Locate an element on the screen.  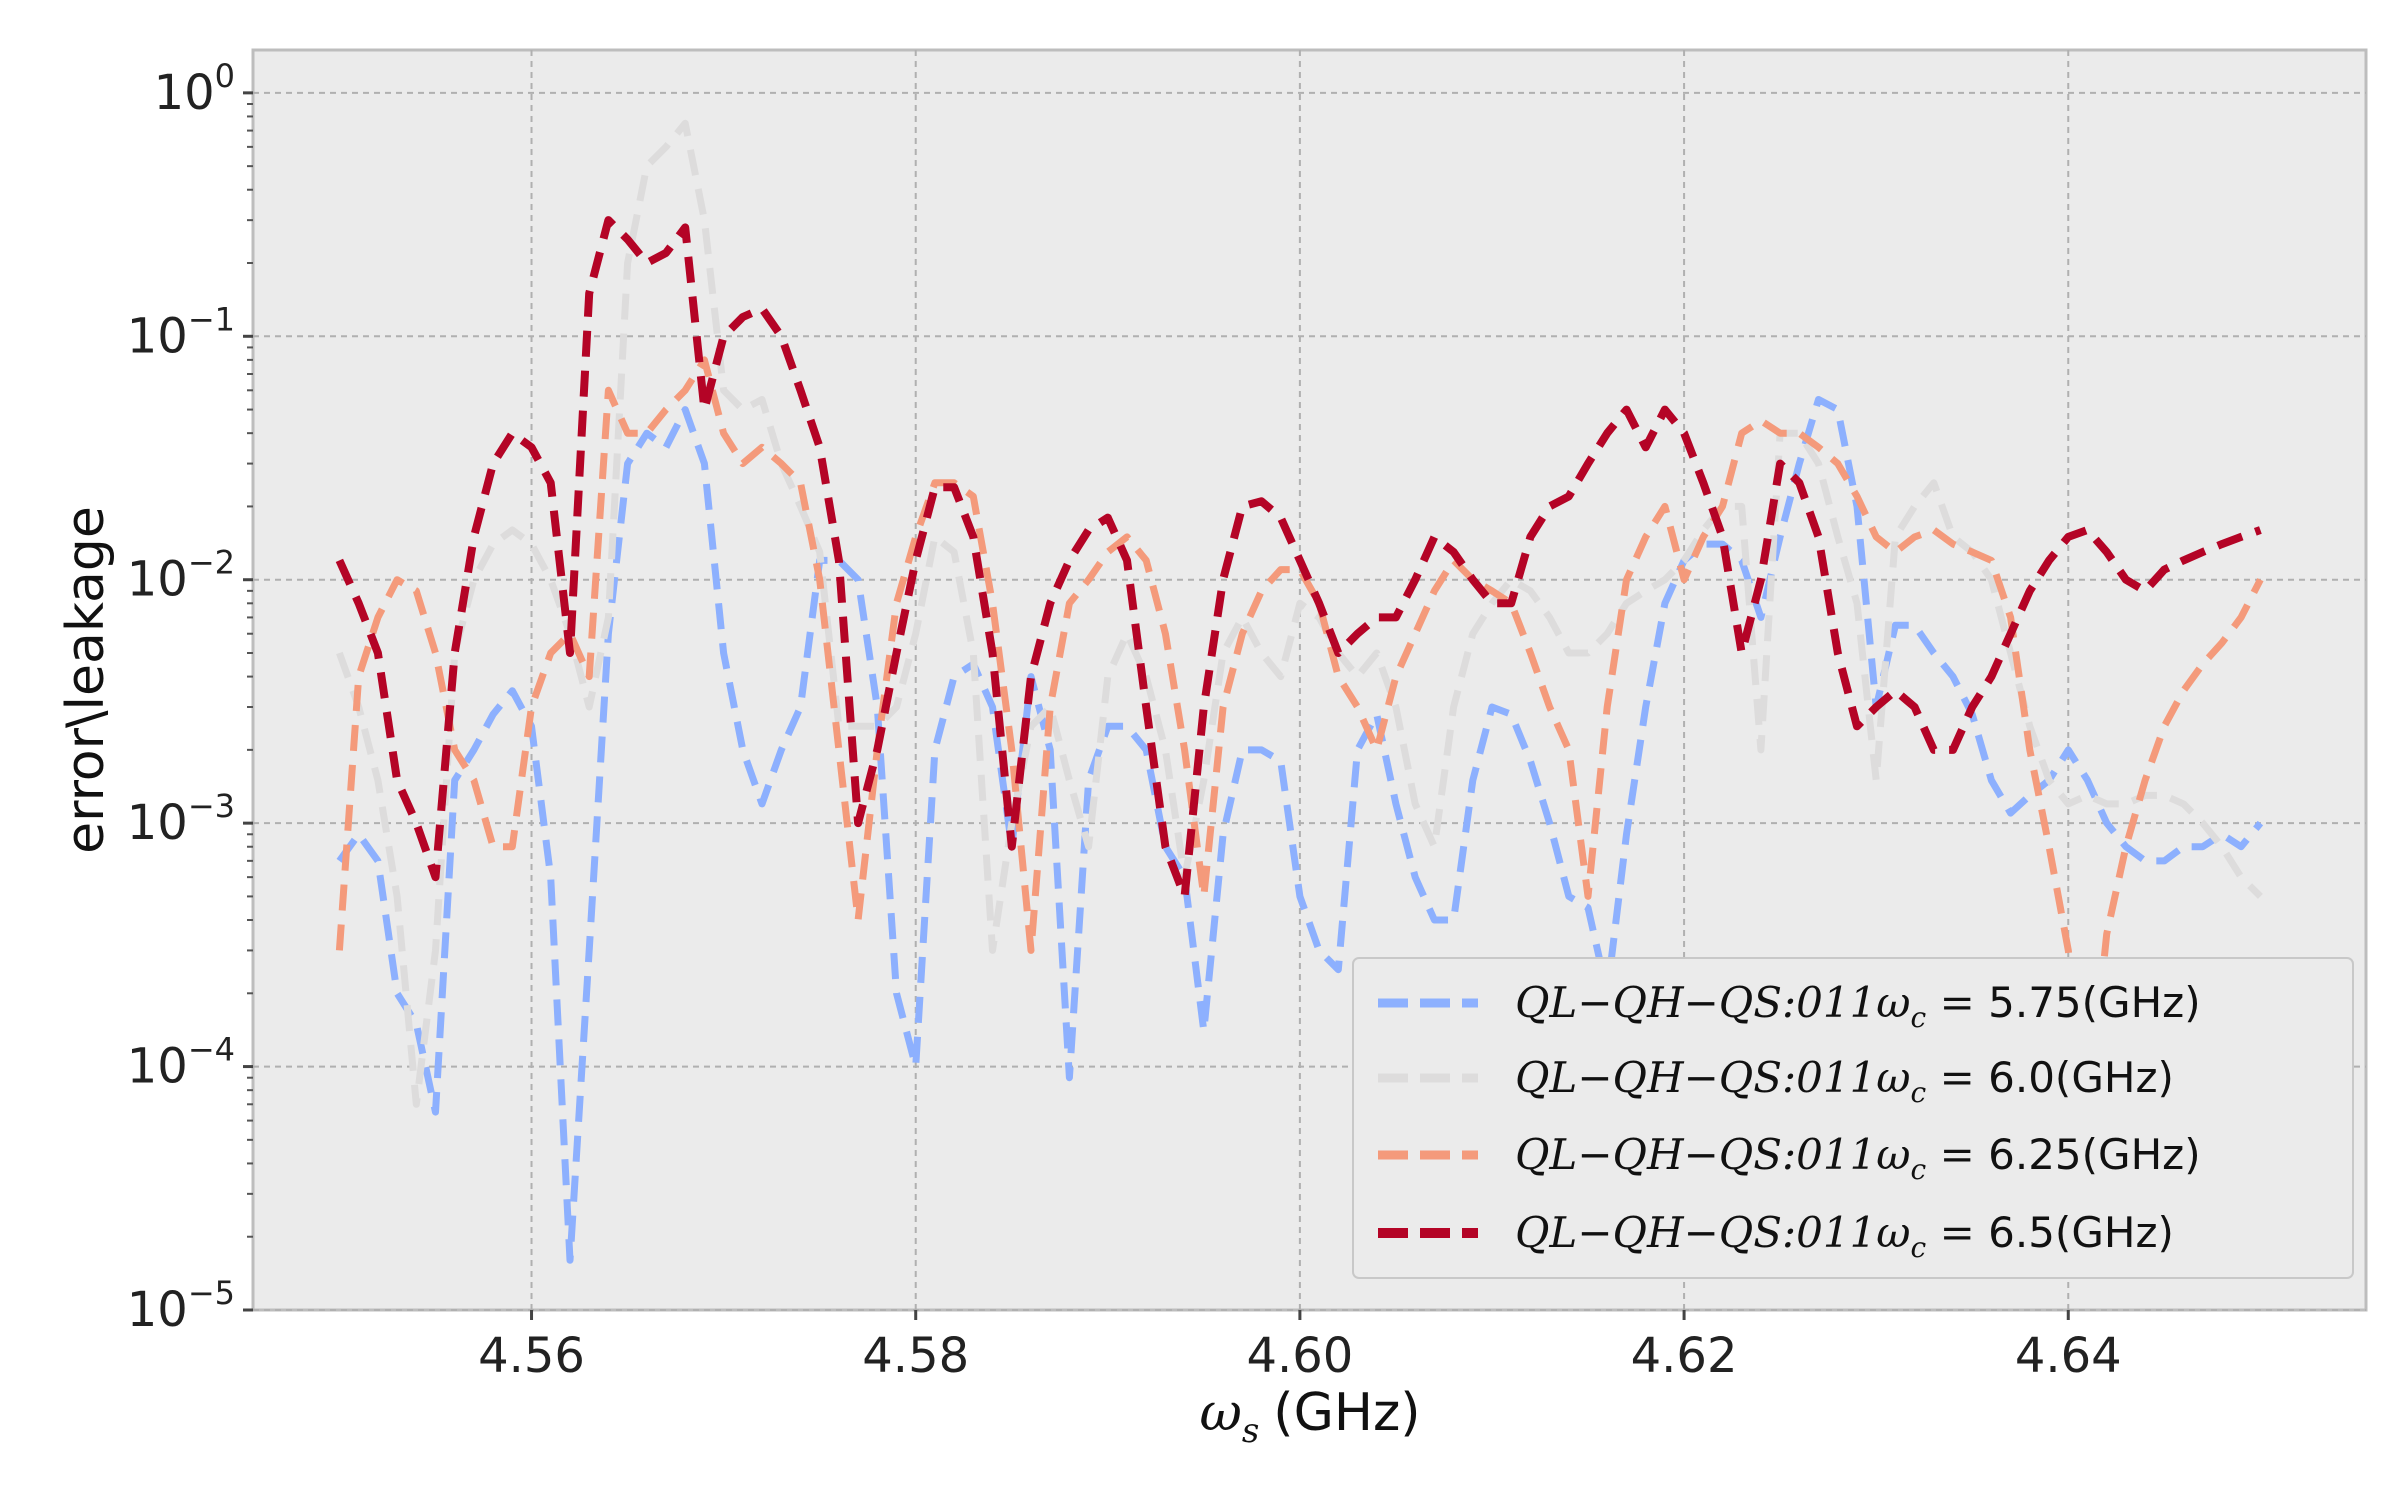
legend-box is located at coordinates (1853, 1118).